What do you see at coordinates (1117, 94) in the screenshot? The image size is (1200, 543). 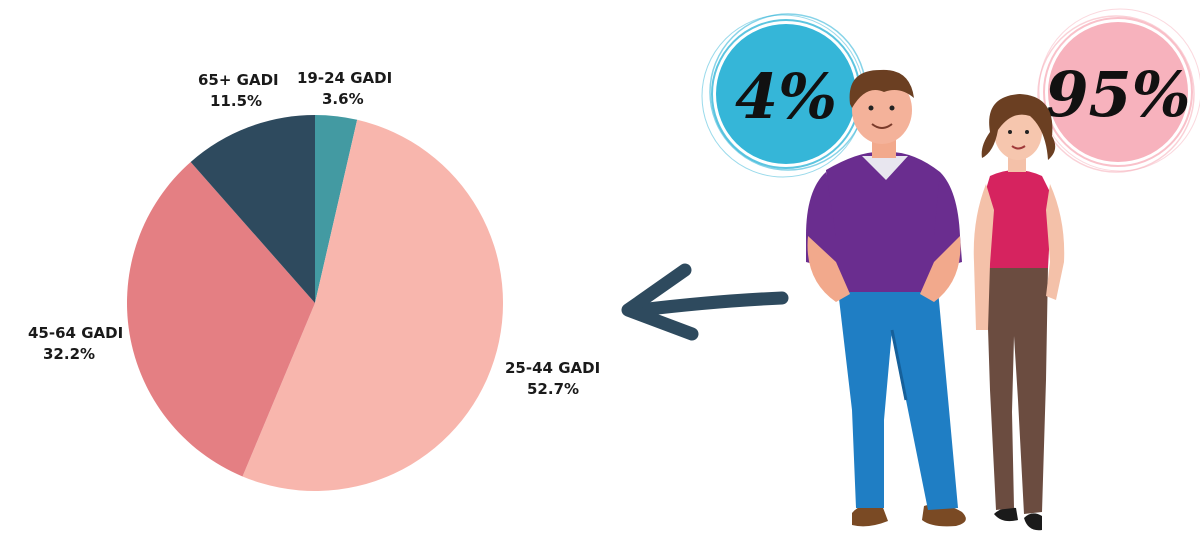 I see `female-share-text: 95%` at bounding box center [1117, 94].